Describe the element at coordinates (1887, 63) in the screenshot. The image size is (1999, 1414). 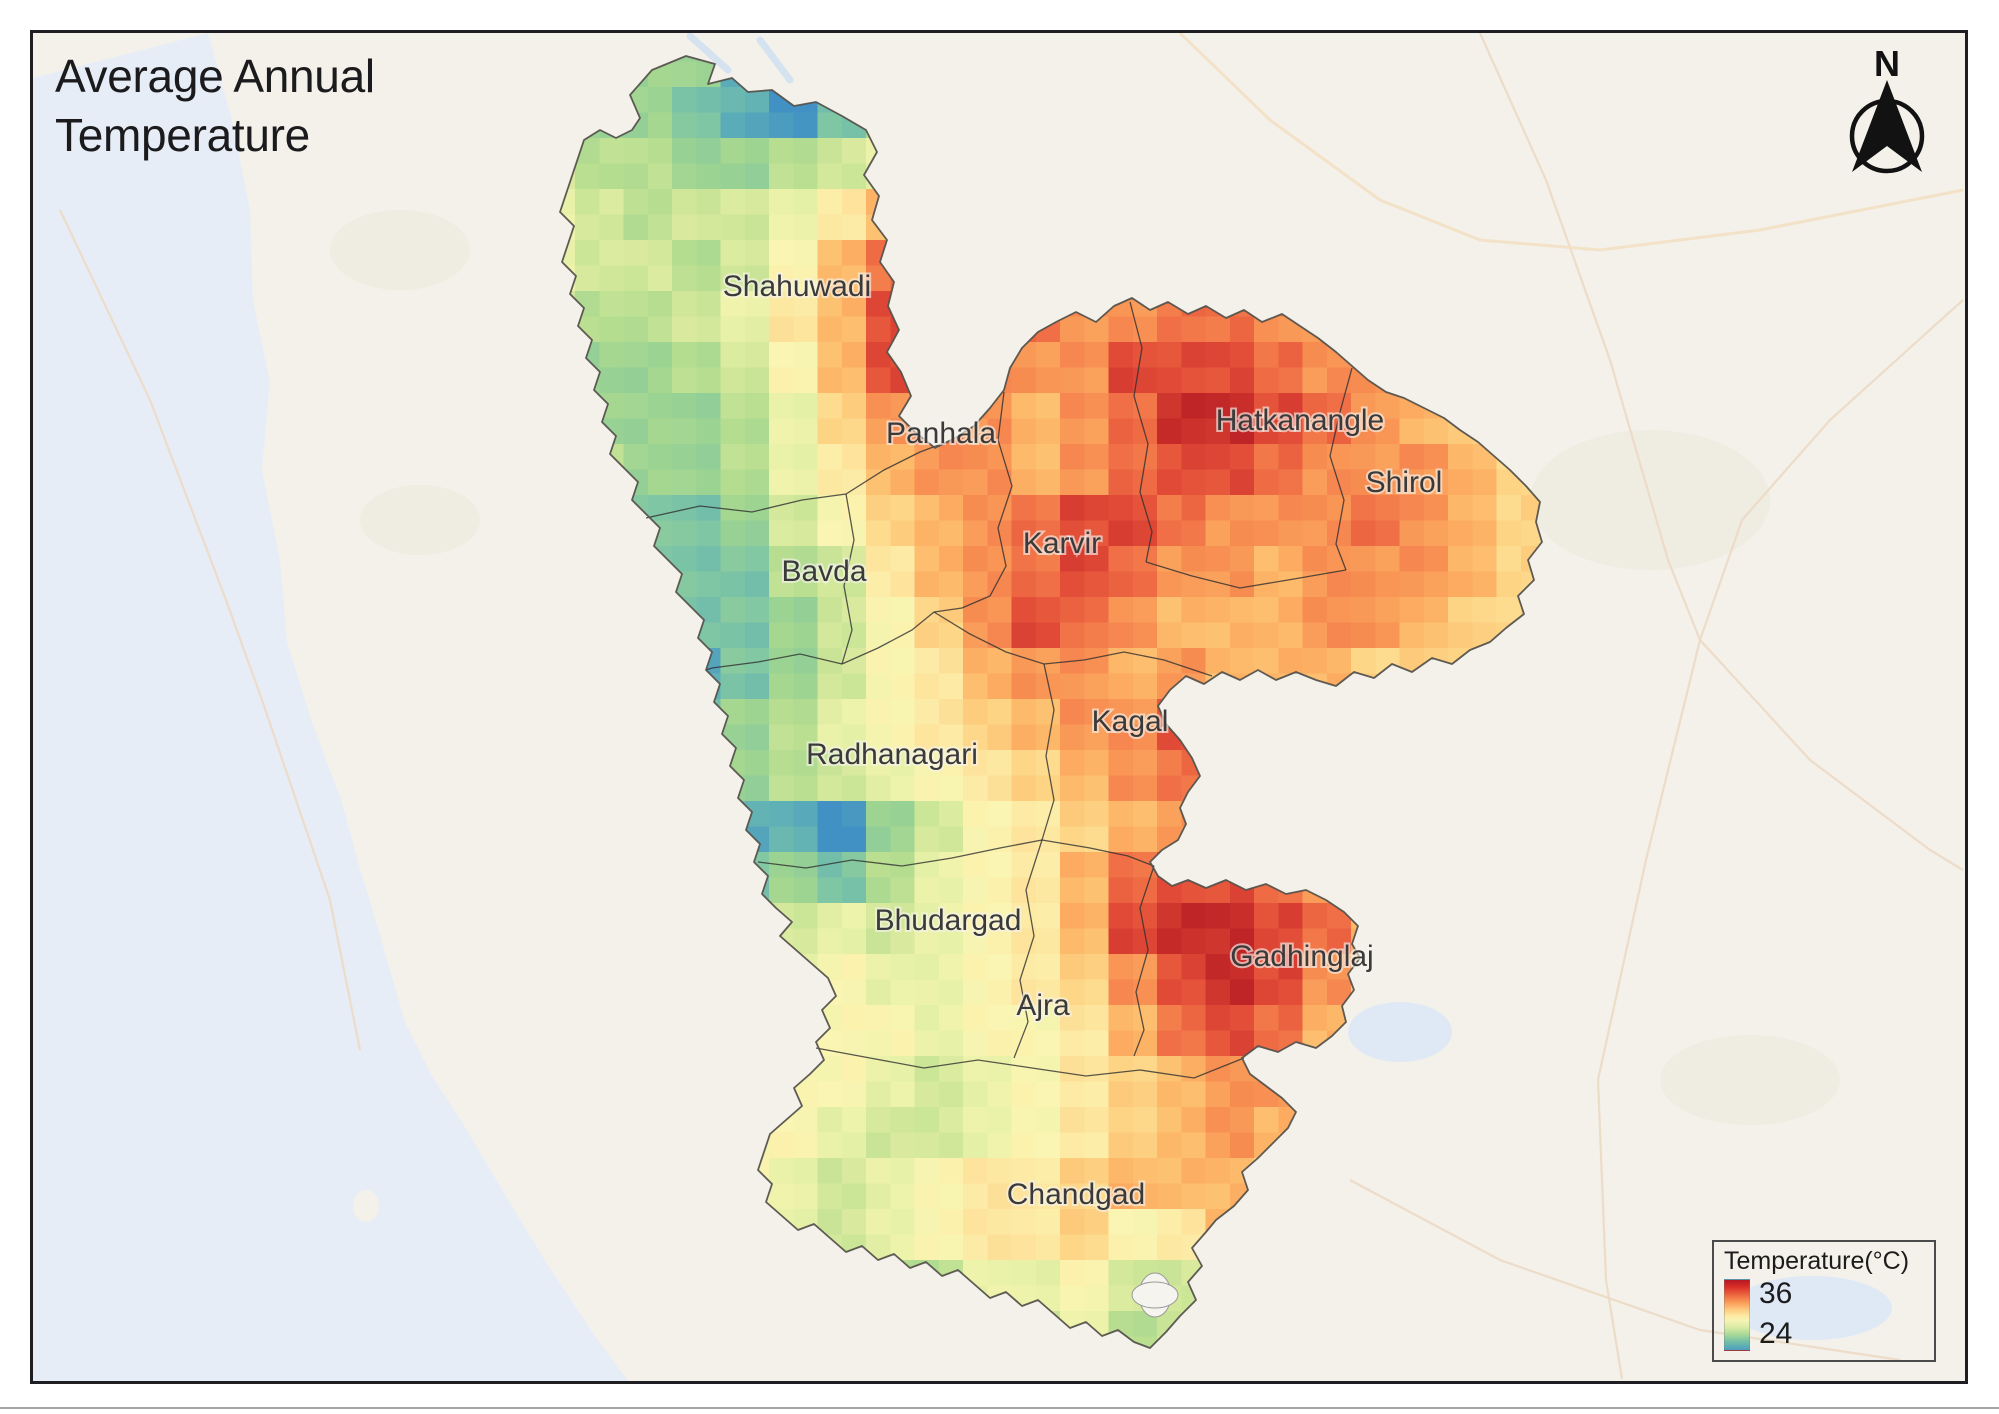
I see `north-arrow-label: N` at that location.